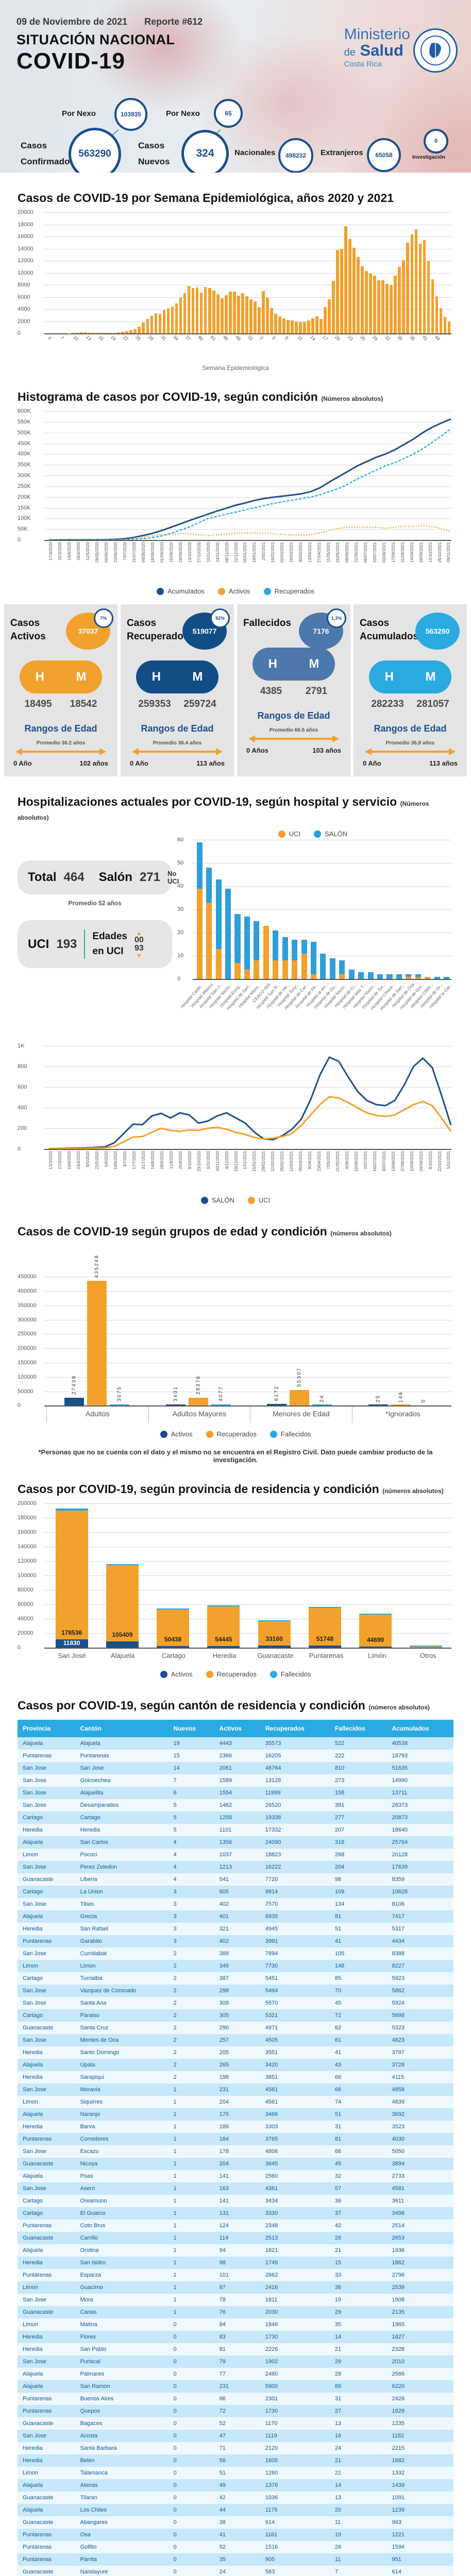 This screenshot has width=471, height=2576. I want to click on table-cell: Mora, so click(122, 2300).